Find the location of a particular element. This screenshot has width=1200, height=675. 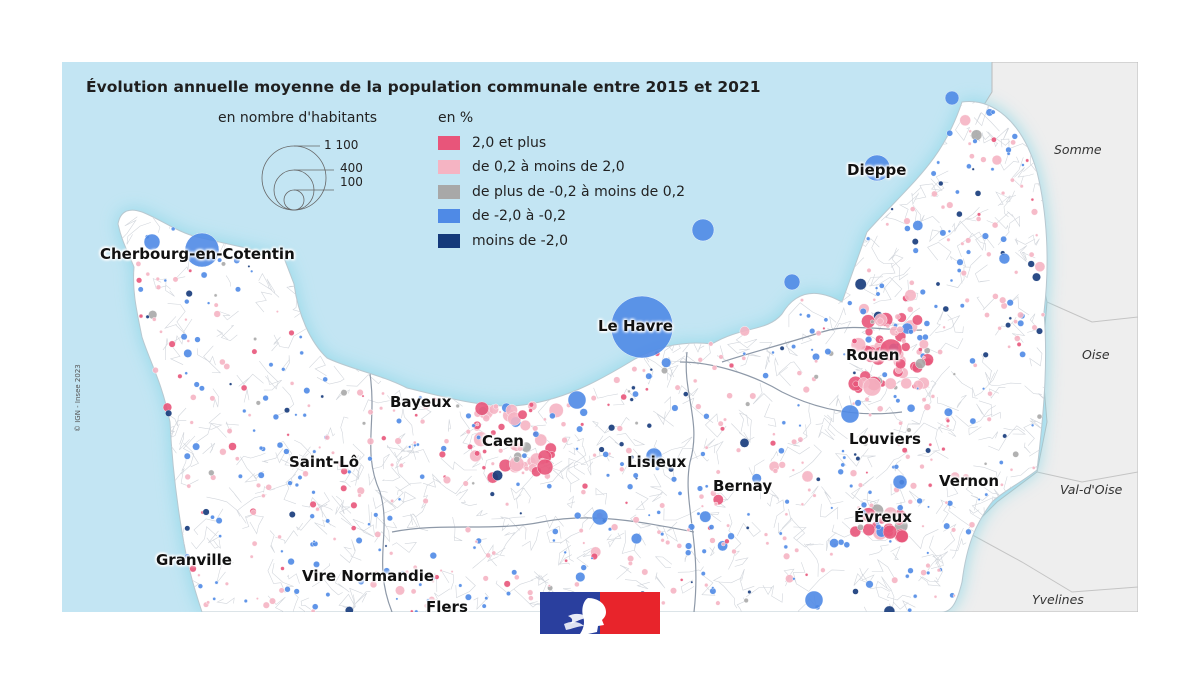

legend-label: de -2,0 à -0,2 is located at coordinates (519, 216).